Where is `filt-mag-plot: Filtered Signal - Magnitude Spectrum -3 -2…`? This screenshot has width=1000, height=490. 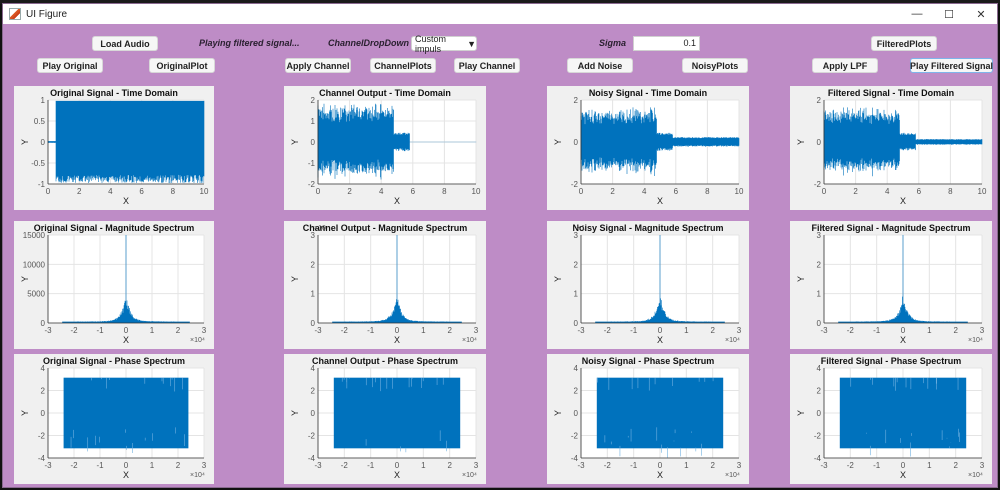 filt-mag-plot: Filtered Signal - Magnitude Spectrum -3 -2… is located at coordinates (891, 285).